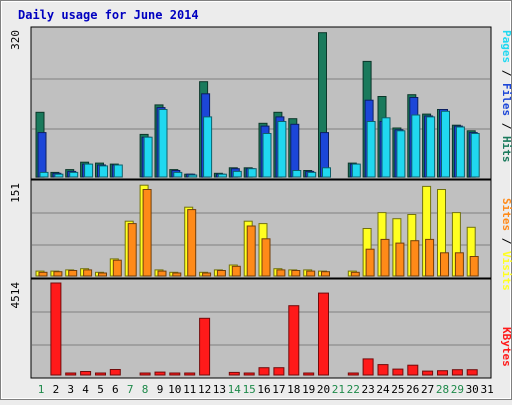  Describe the element at coordinates (353, 389) in the screenshot. I see `day-label-22: 22` at that location.